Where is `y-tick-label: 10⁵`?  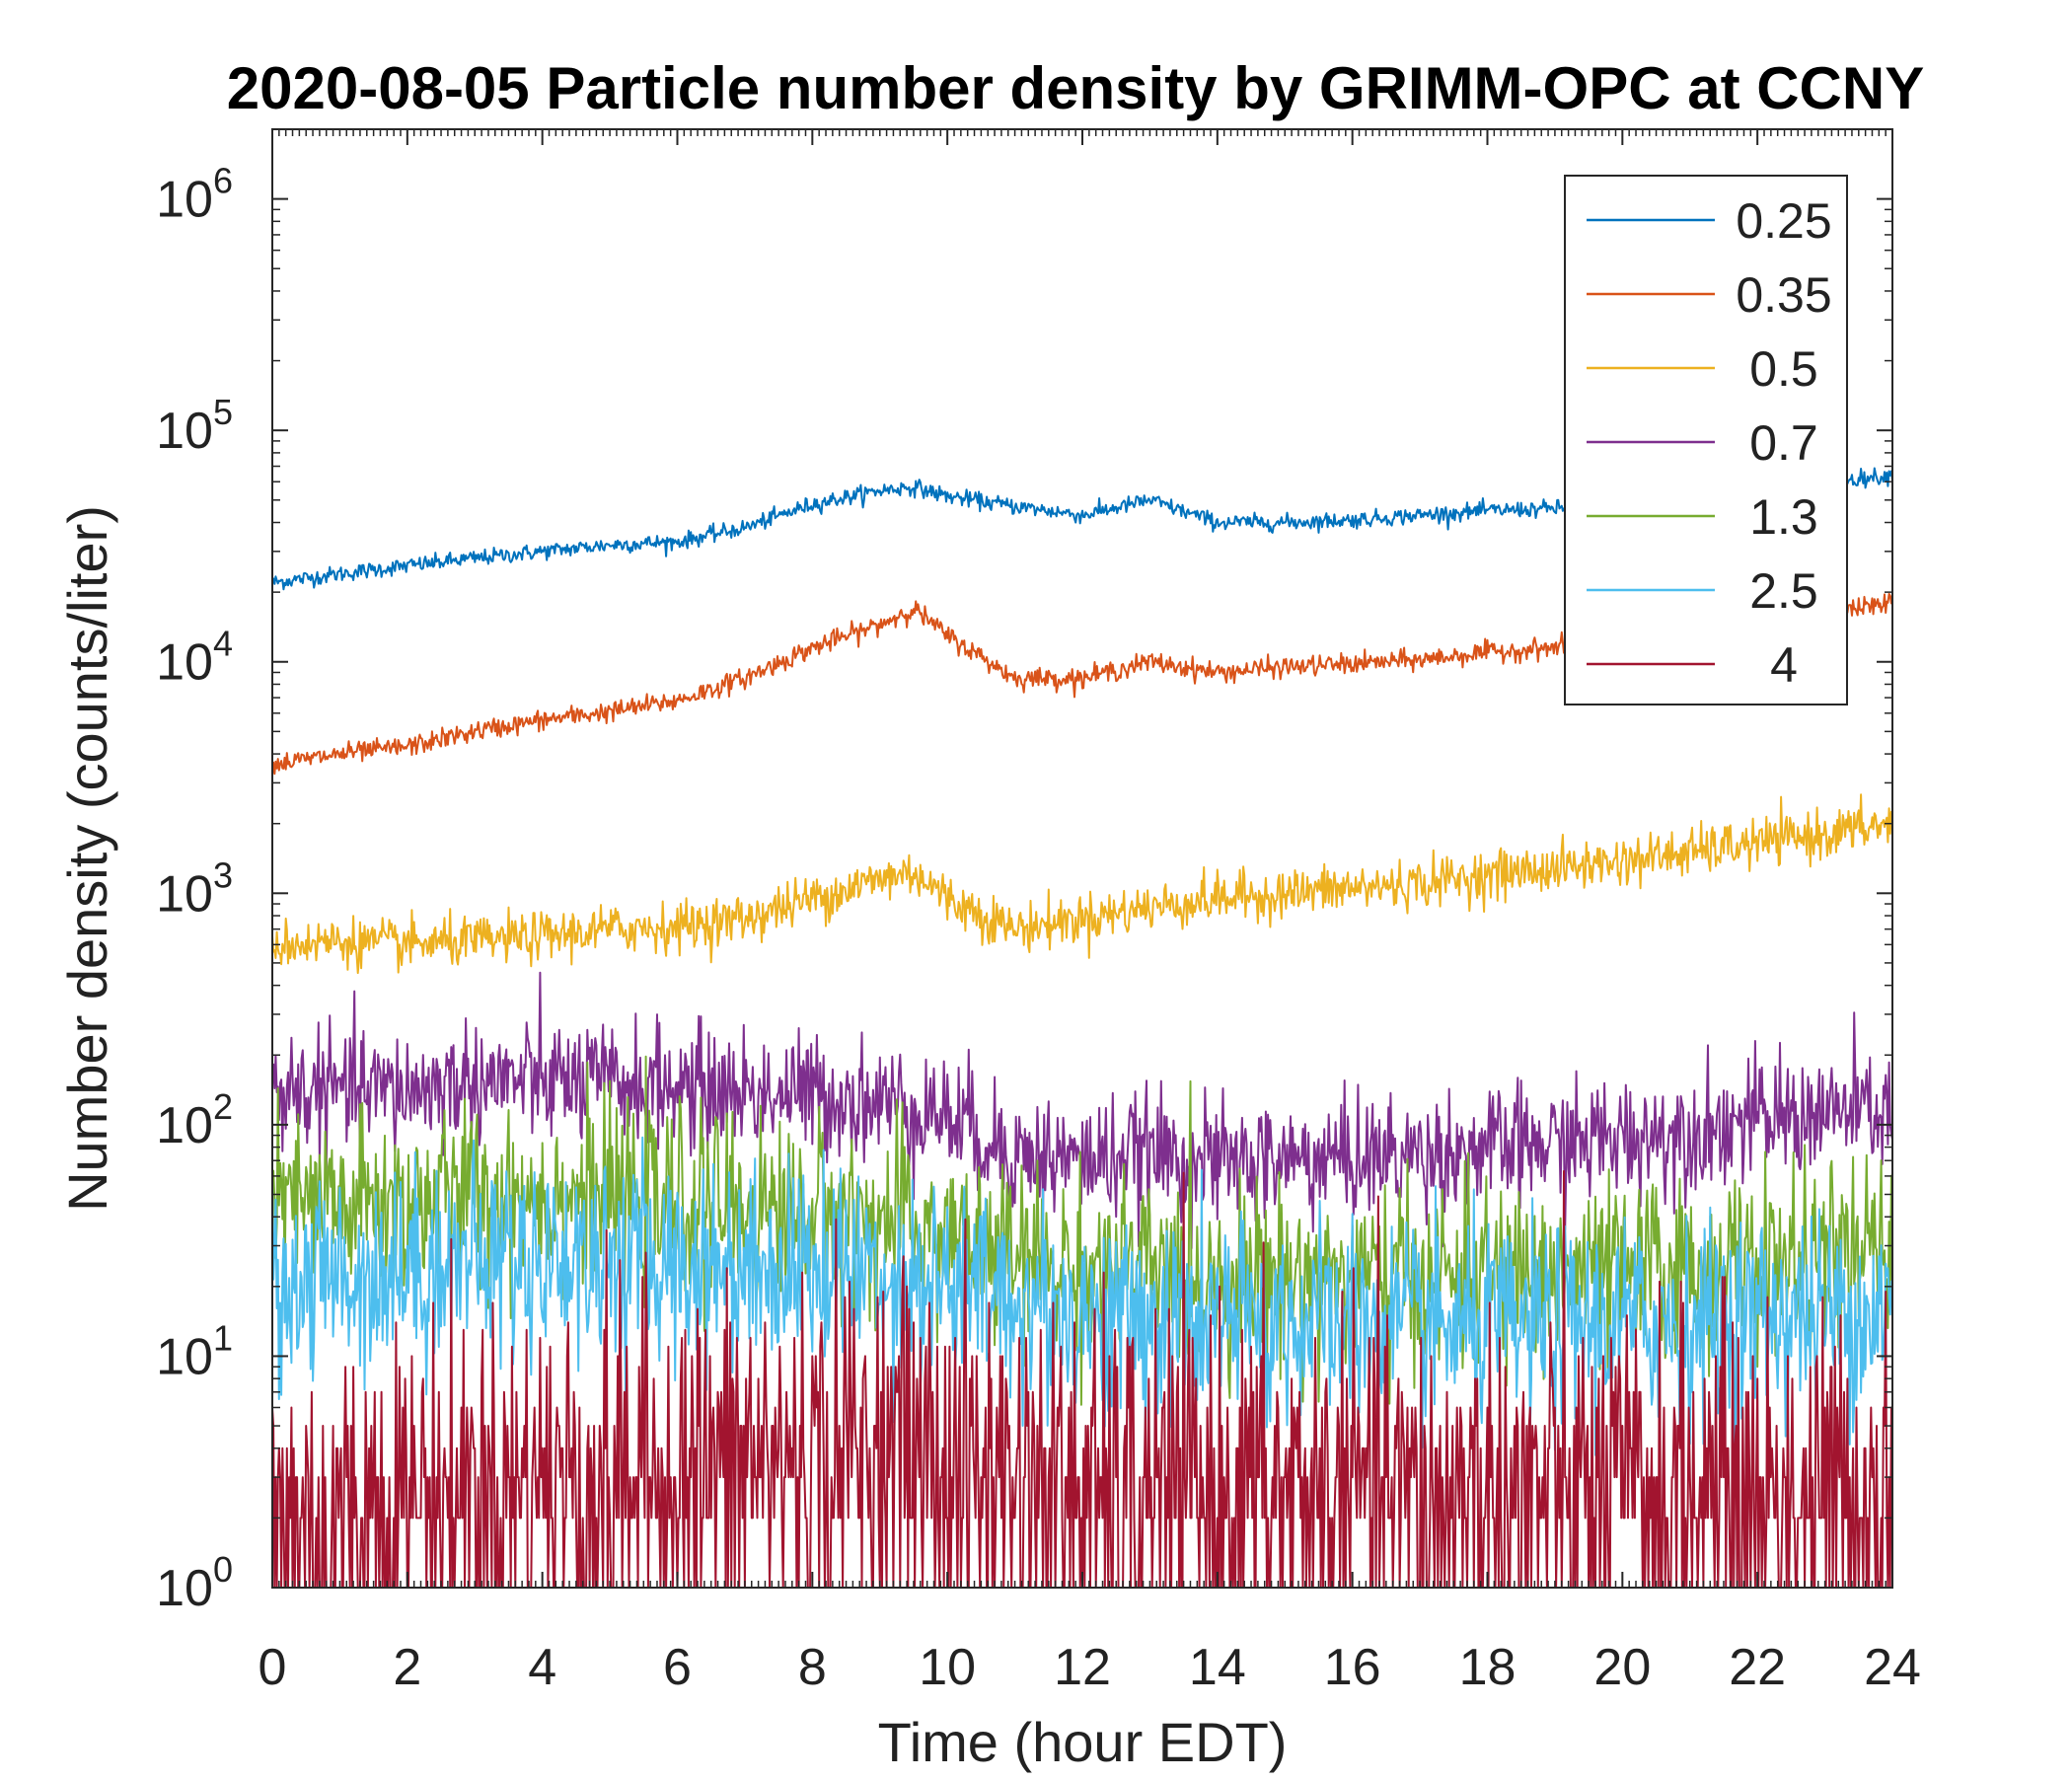
y-tick-label: 10⁵ is located at coordinates (194, 426).